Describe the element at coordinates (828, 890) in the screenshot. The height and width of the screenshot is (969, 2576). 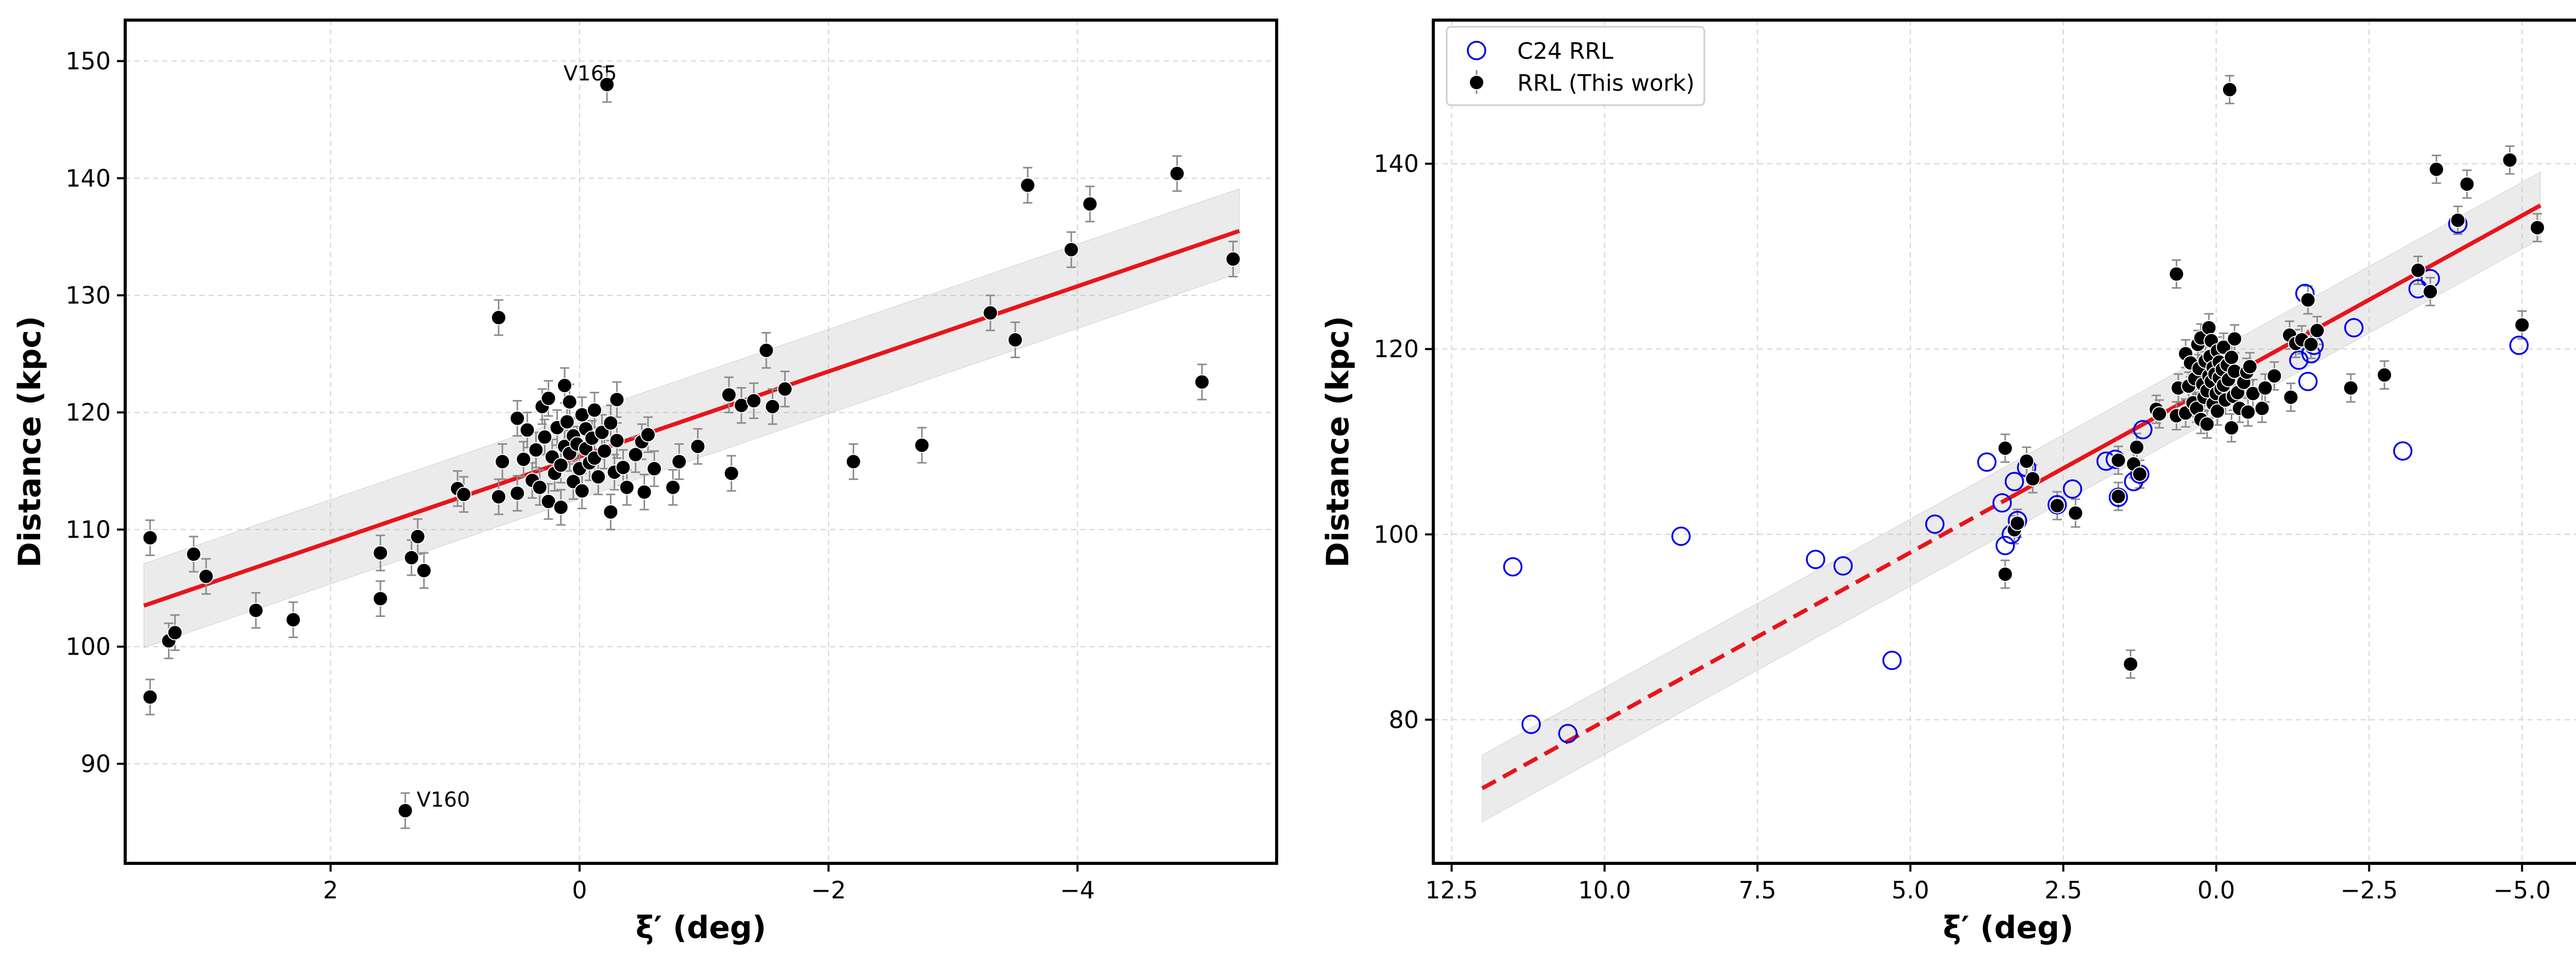
I see `left-x-tick-label: −2` at that location.